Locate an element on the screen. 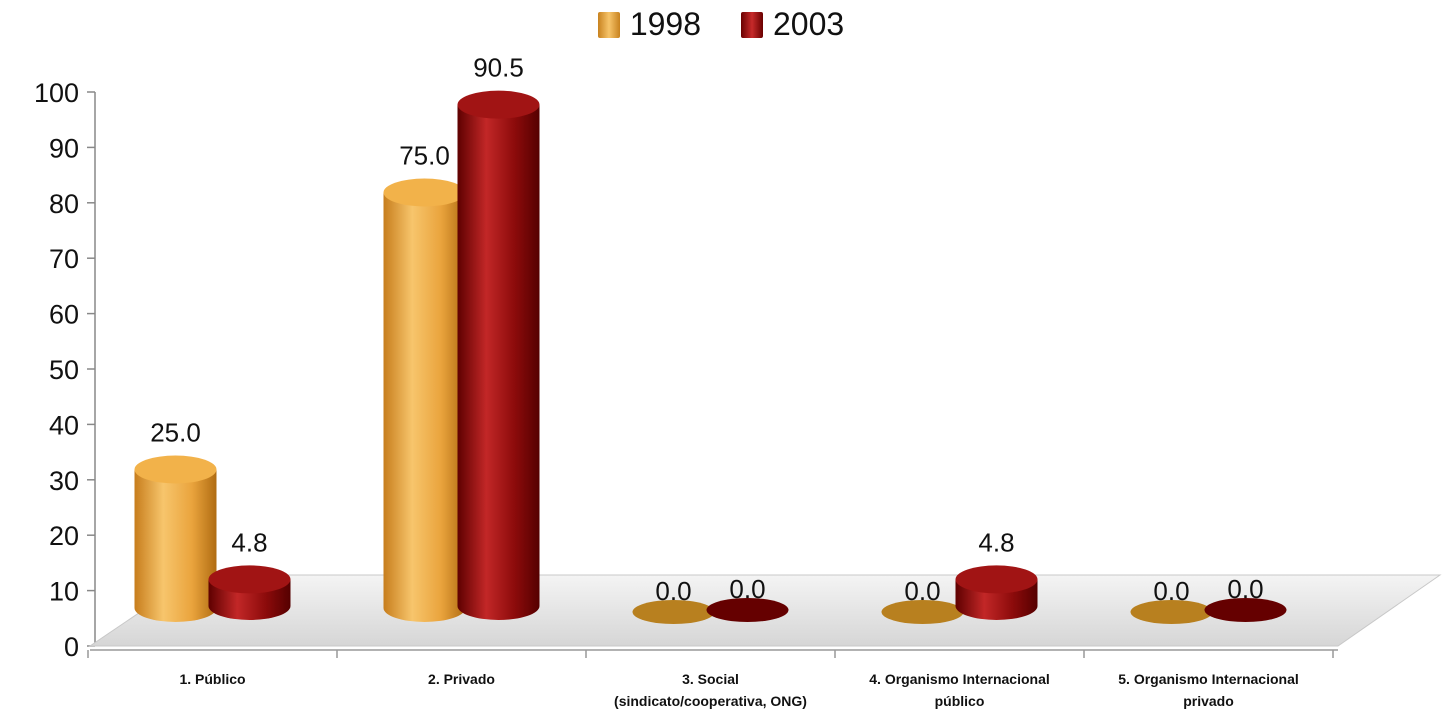 The width and height of the screenshot is (1442, 715). x-category-label: 2. Privado is located at coordinates (461, 679).